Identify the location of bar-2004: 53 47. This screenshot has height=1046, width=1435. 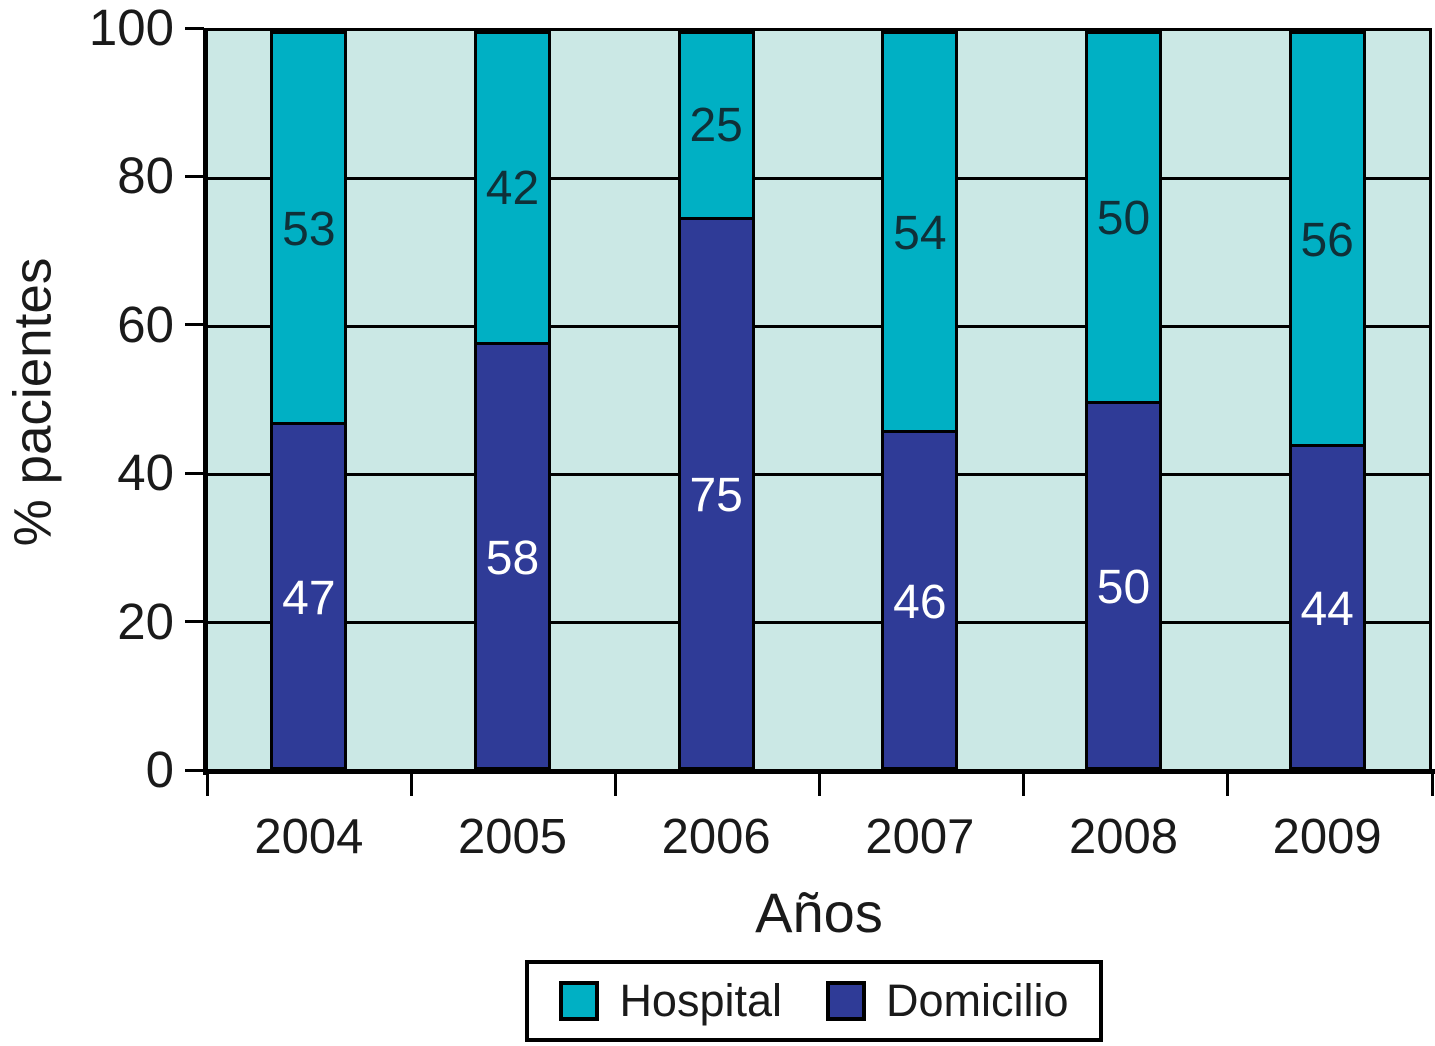
(309, 400).